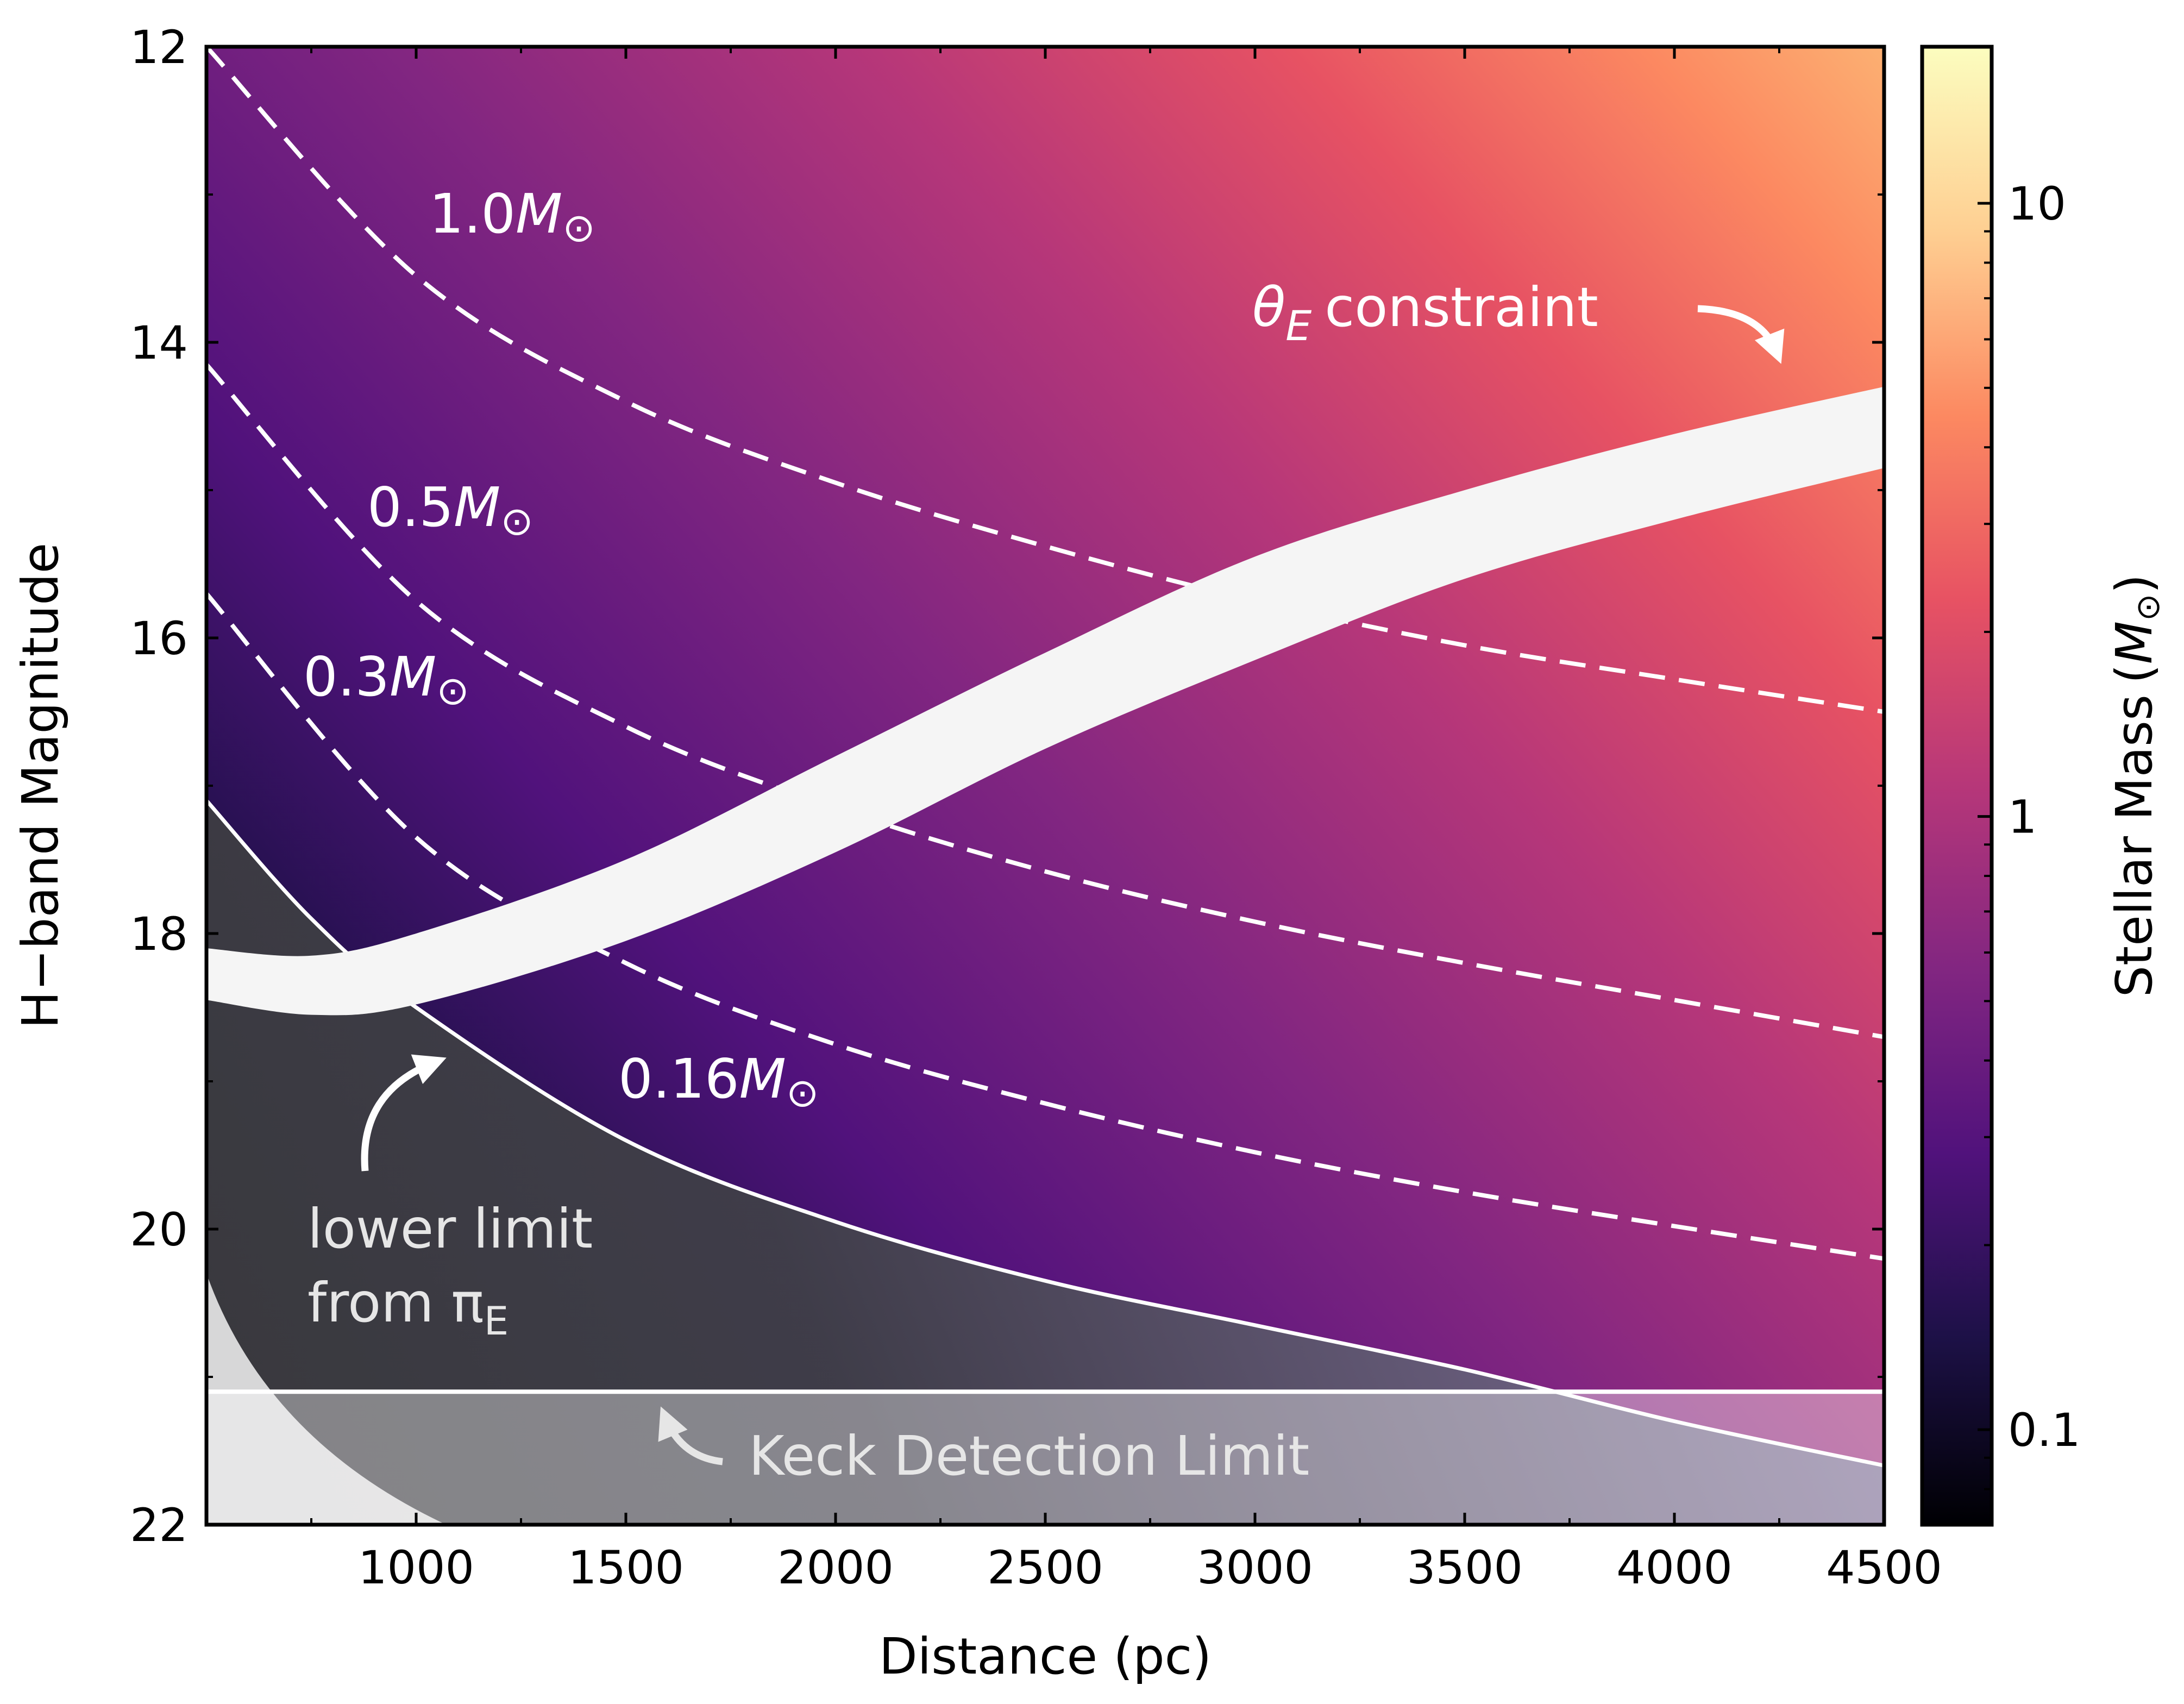 The image size is (2184, 1704). I want to click on keck-label: Keck Detection Limit, so click(983, 1447).